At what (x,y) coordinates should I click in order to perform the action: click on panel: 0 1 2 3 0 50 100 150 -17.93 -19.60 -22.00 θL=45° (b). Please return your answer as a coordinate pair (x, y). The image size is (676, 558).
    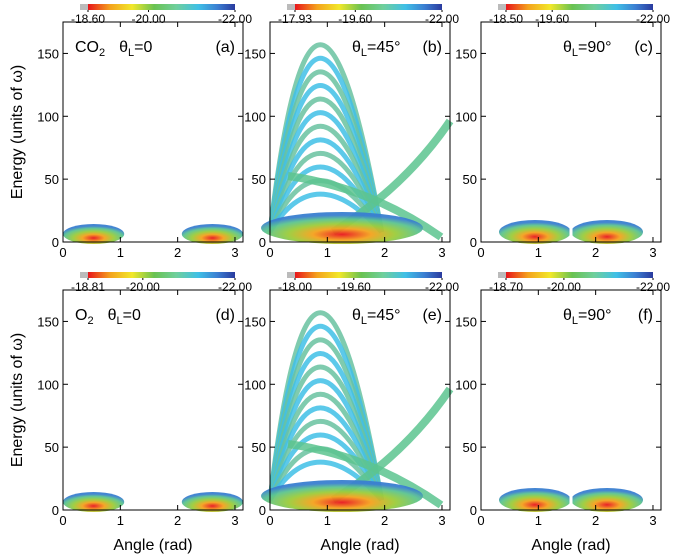
    Looking at the image, I should click on (351, 132).